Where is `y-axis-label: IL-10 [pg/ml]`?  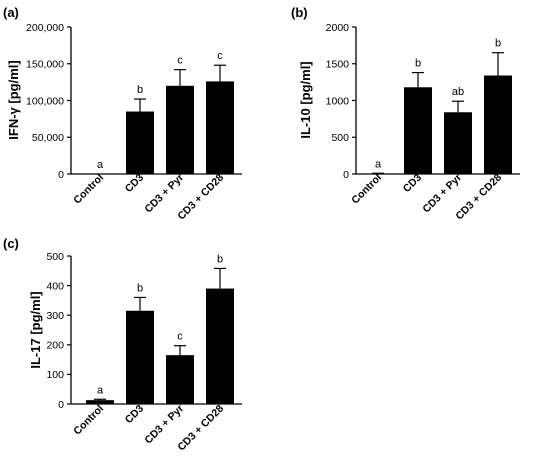 y-axis-label: IL-10 [pg/ml] is located at coordinates (305, 99).